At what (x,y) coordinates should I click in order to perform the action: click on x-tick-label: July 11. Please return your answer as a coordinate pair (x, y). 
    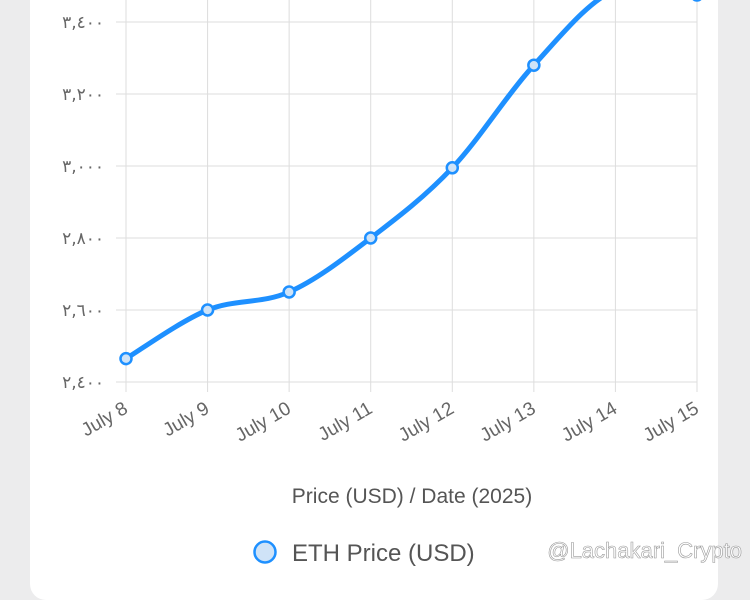
    Looking at the image, I should click on (345, 422).